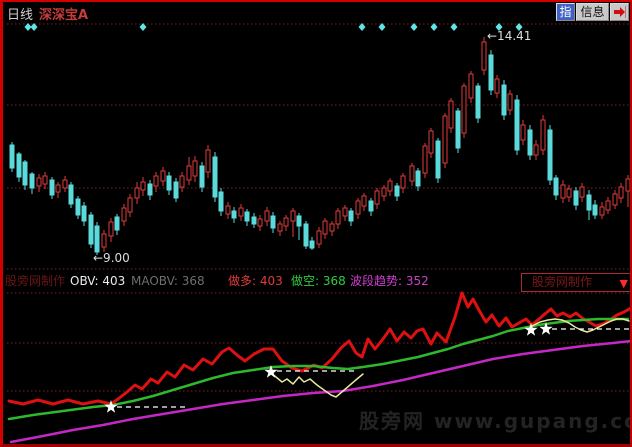  What do you see at coordinates (168, 281) in the screenshot?
I see `maobv-value-label: MAOBV: 368` at bounding box center [168, 281].